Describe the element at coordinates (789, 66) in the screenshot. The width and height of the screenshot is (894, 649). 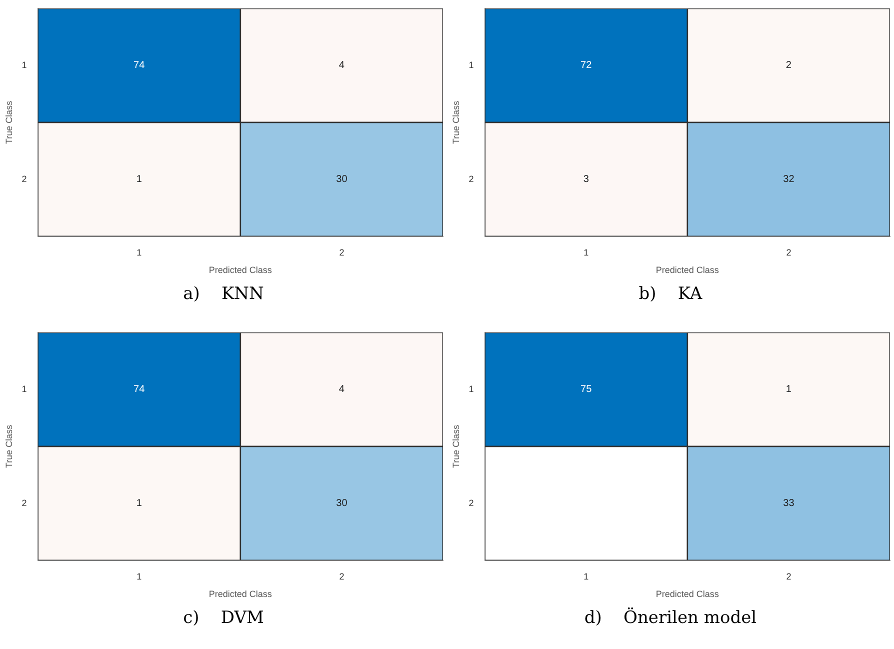
I see `data-label: 2` at that location.